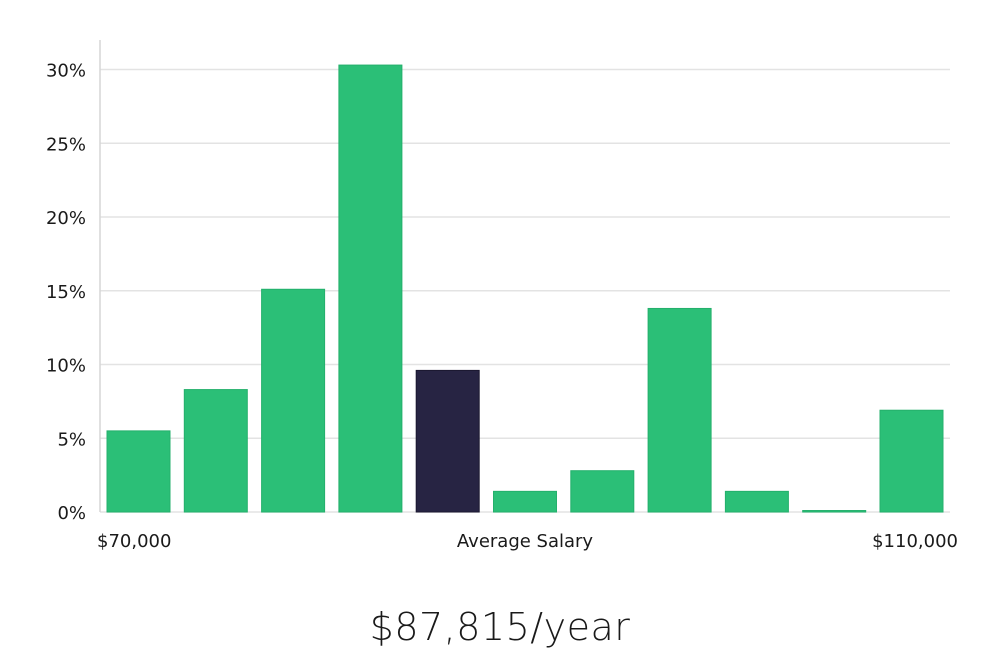 The image size is (1000, 660). What do you see at coordinates (915, 541) in the screenshot?
I see `x-end-label: $110,000` at bounding box center [915, 541].